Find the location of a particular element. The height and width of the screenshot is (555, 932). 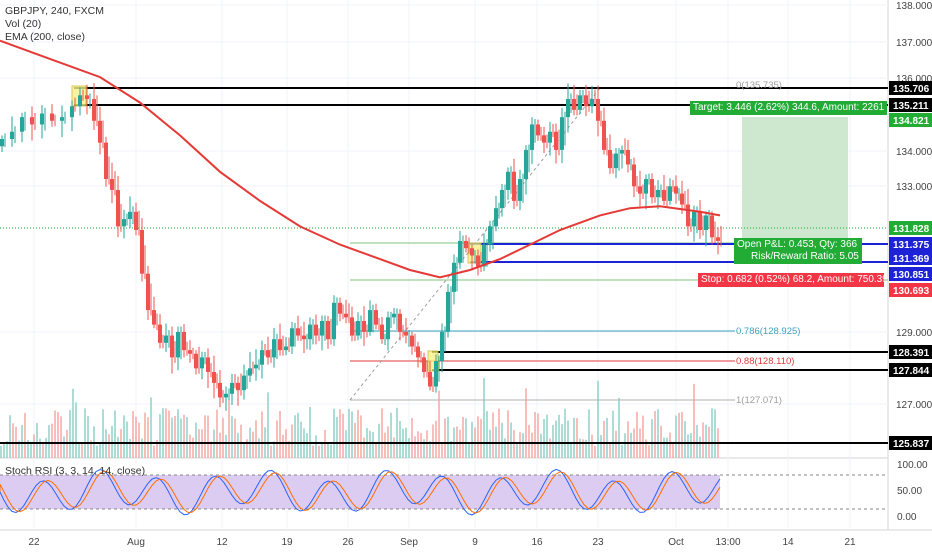

stop-label: Stop: 0.682 (0.52%) 68.2, Amount: 750.39 is located at coordinates (791, 280).